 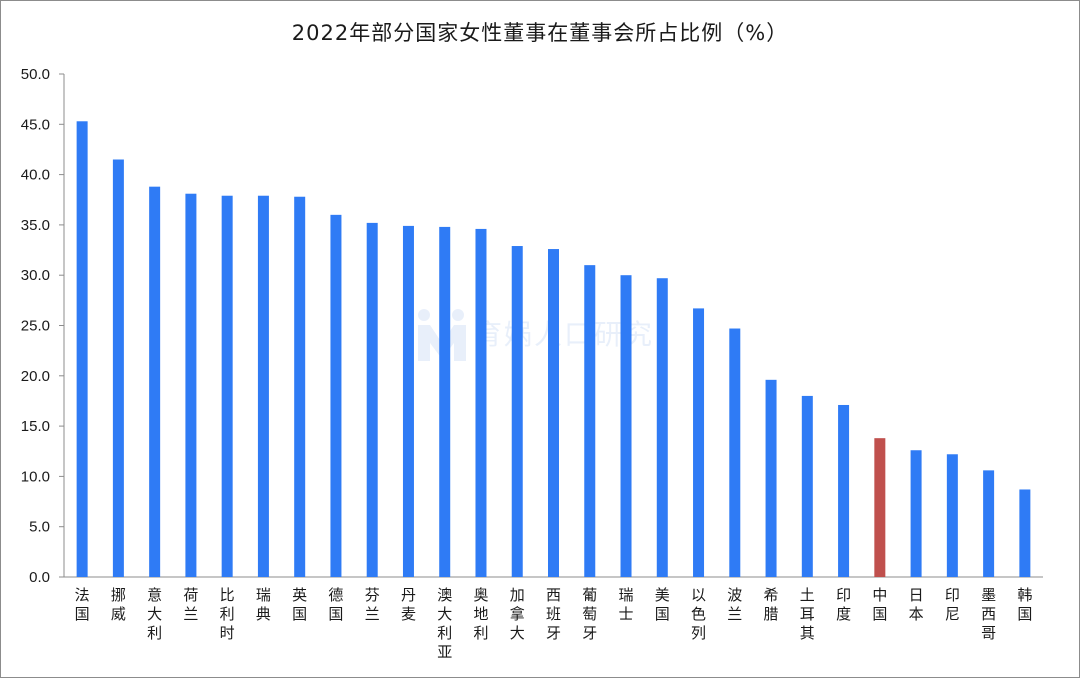 What do you see at coordinates (190, 604) in the screenshot?
I see `x-category-label: 荷兰` at bounding box center [190, 604].